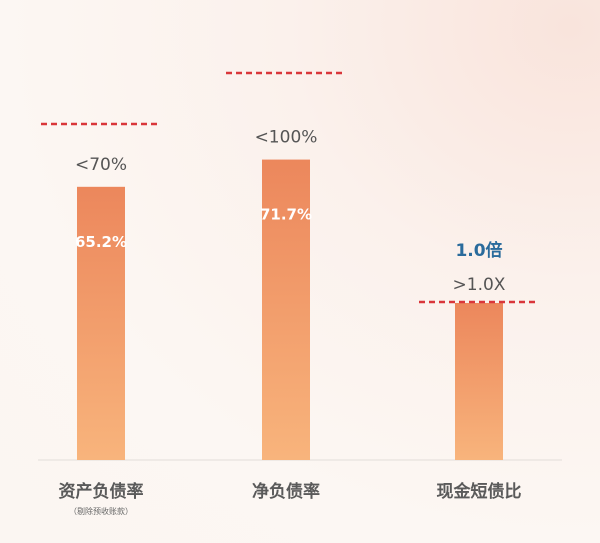 Image resolution: width=600 pixels, height=543 pixels. What do you see at coordinates (478, 250) in the screenshot?
I see `highlight-value-label: 1.0倍` at bounding box center [478, 250].